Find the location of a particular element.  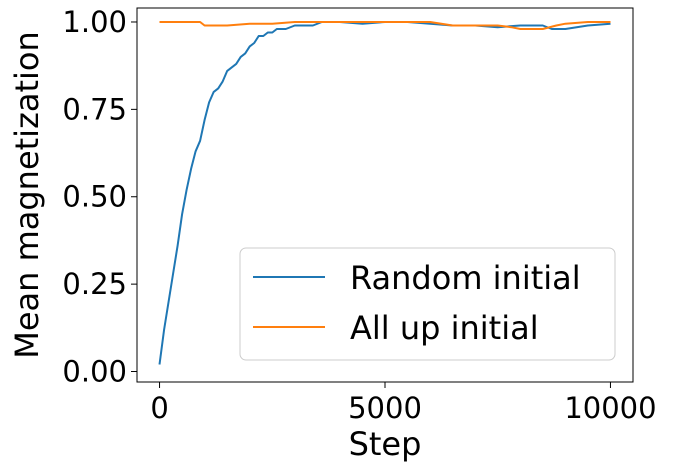

legend: Random initial All up initial is located at coordinates (427, 304).